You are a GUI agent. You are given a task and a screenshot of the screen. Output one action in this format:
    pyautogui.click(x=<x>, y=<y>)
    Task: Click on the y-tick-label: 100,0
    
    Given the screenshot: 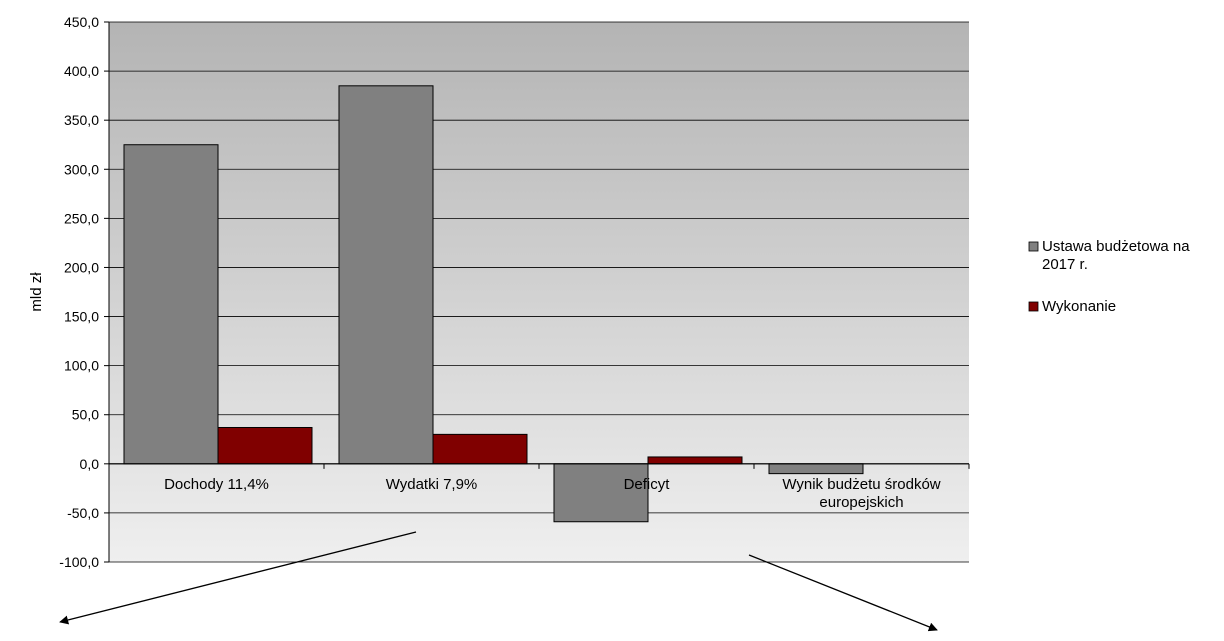 What is the action you would take?
    pyautogui.click(x=81, y=366)
    